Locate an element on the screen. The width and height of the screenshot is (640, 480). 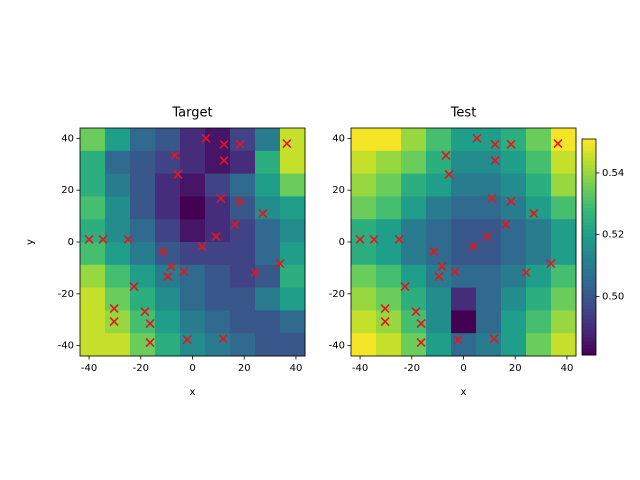
y-tick-label: -40 is located at coordinates (66, 346).